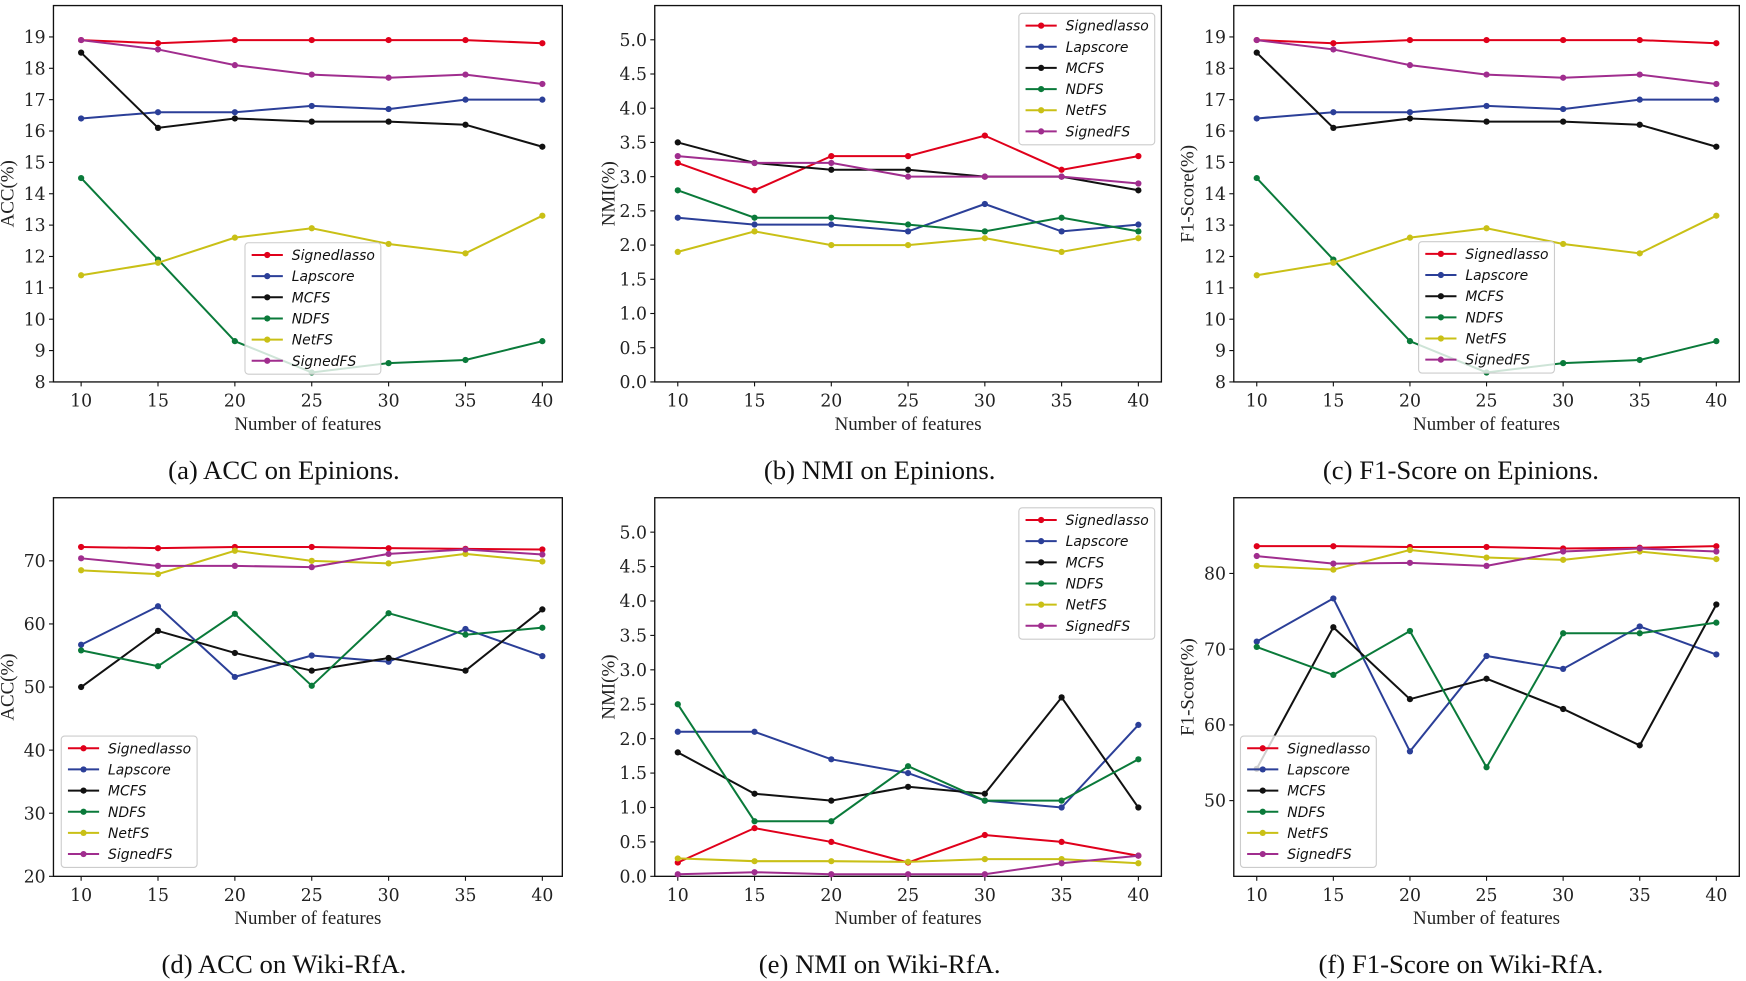 The width and height of the screenshot is (1746, 981). Describe the element at coordinates (831, 896) in the screenshot. I see `x-tick-label: 20` at that location.